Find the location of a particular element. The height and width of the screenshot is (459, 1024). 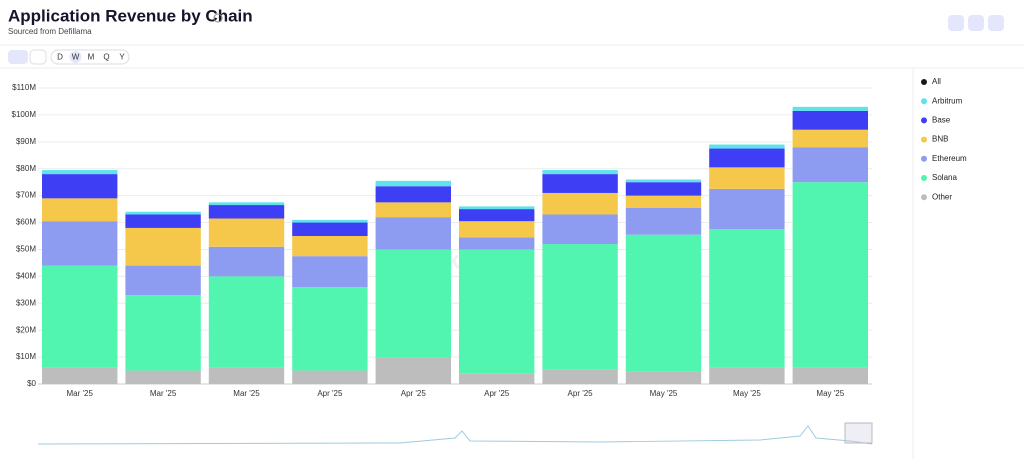

brush-line is located at coordinates (455, 435).